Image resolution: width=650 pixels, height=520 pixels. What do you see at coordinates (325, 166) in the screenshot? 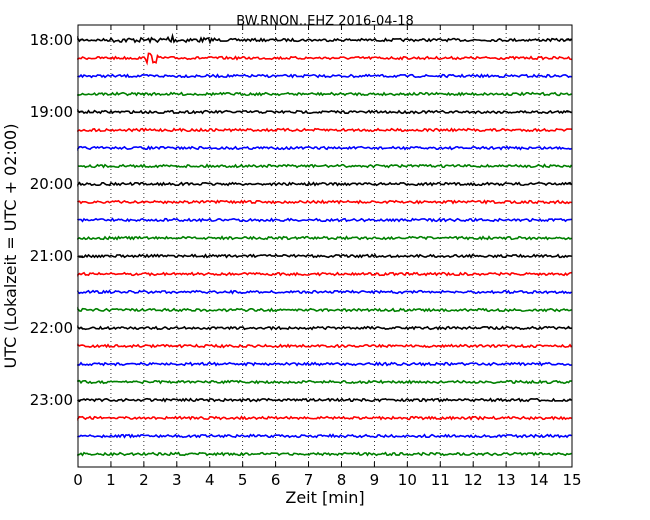
I see `trace-1945` at bounding box center [325, 166].